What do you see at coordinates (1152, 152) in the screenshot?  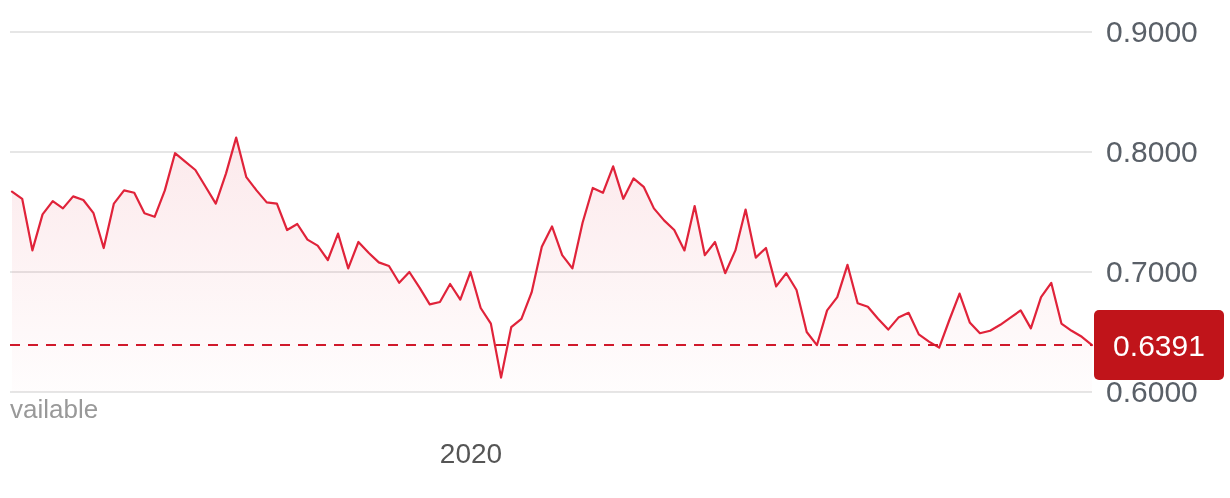 I see `y-tick-label: 0.8000` at bounding box center [1152, 152].